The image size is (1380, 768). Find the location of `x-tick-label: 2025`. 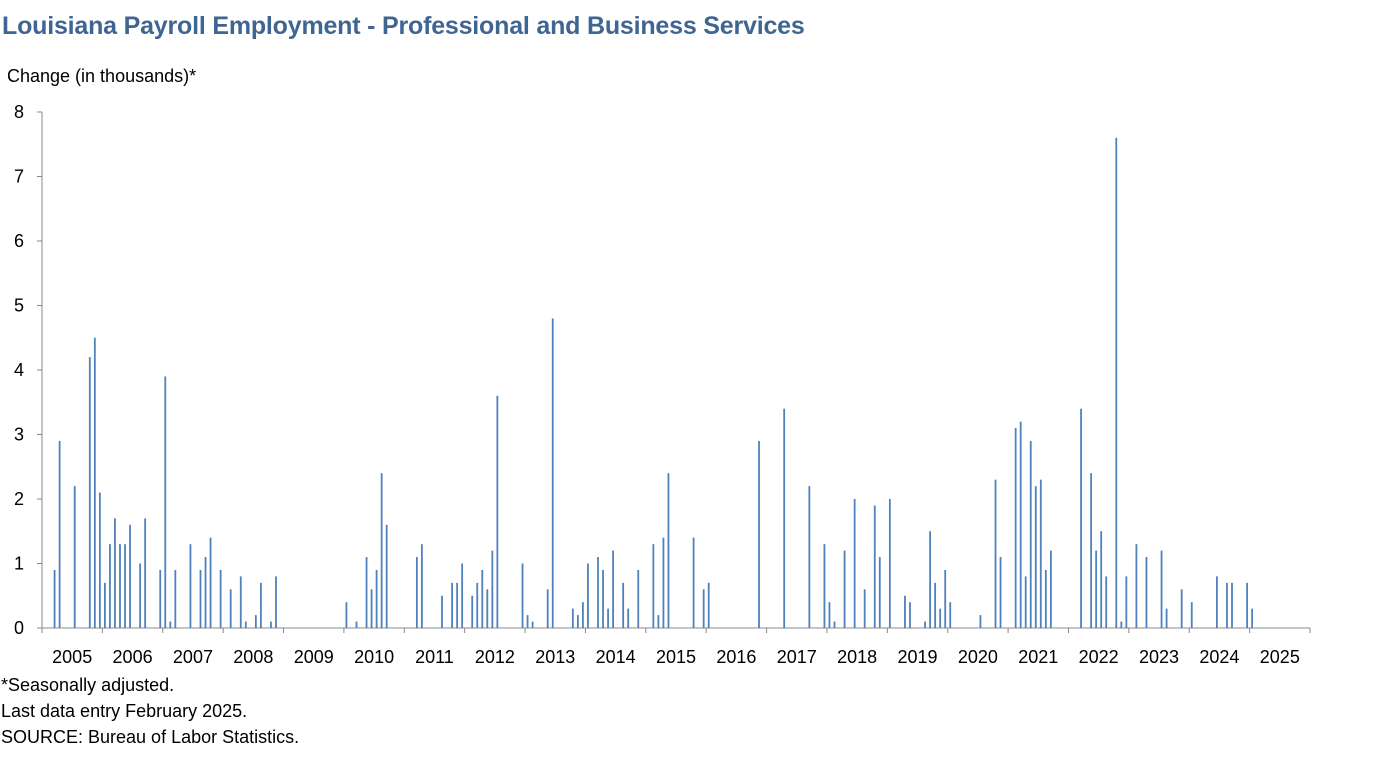

x-tick-label: 2025 is located at coordinates (1280, 657).